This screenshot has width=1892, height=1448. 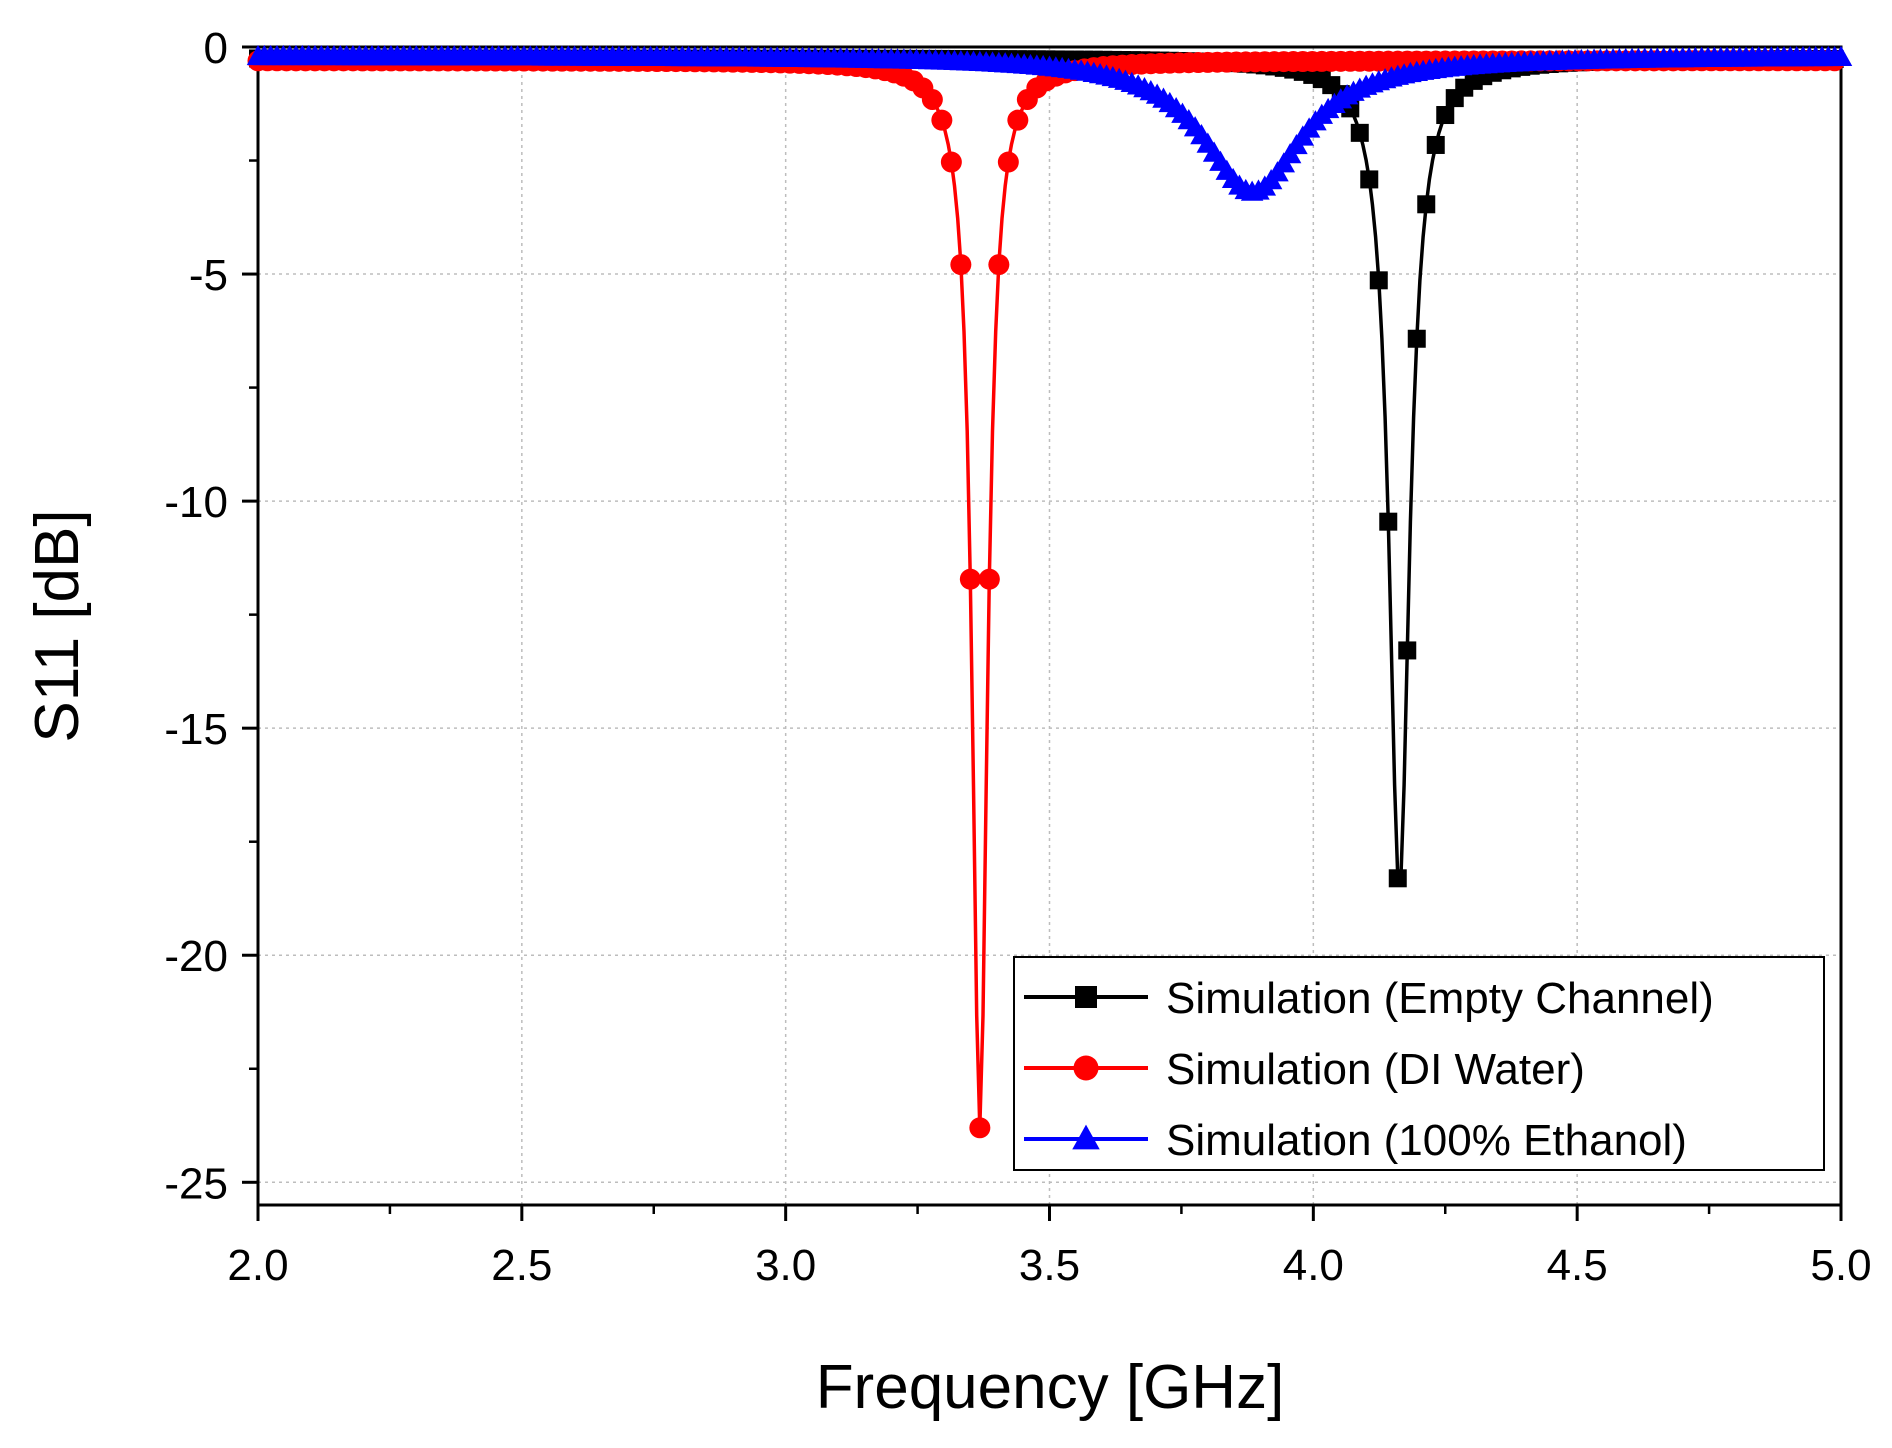 I want to click on x-tick-label: 4.5, so click(x=1577, y=1265).